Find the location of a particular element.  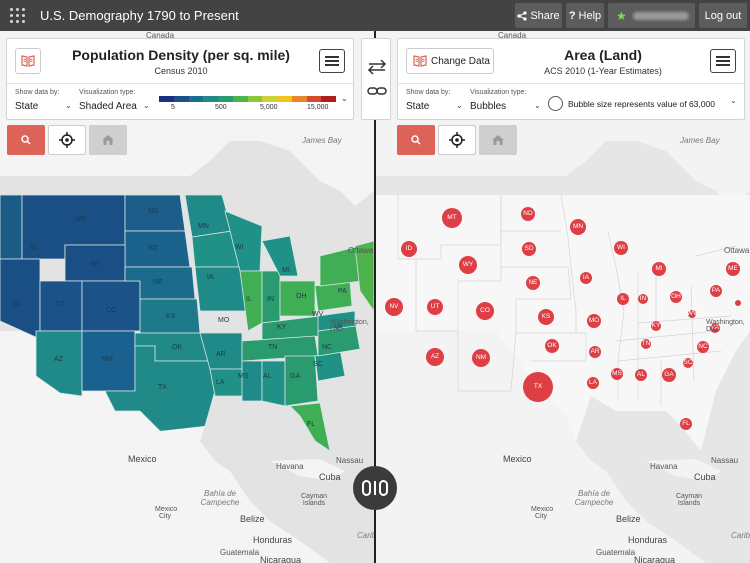

home-button-right is located at coordinates (498, 140).